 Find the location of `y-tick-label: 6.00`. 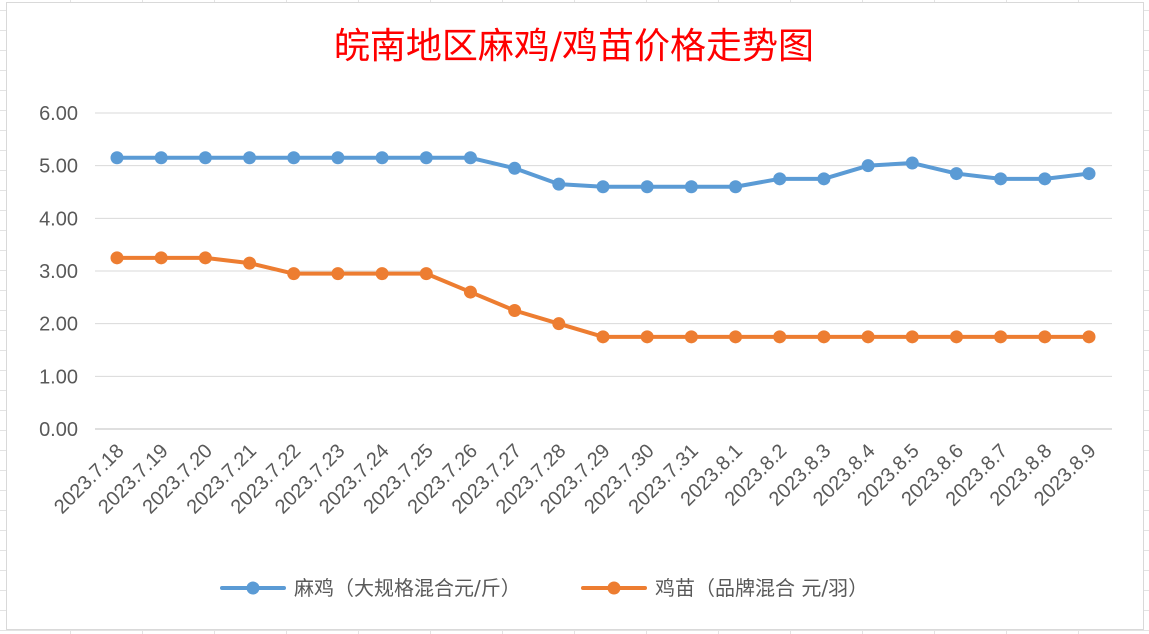

y-tick-label: 6.00 is located at coordinates (58, 114).